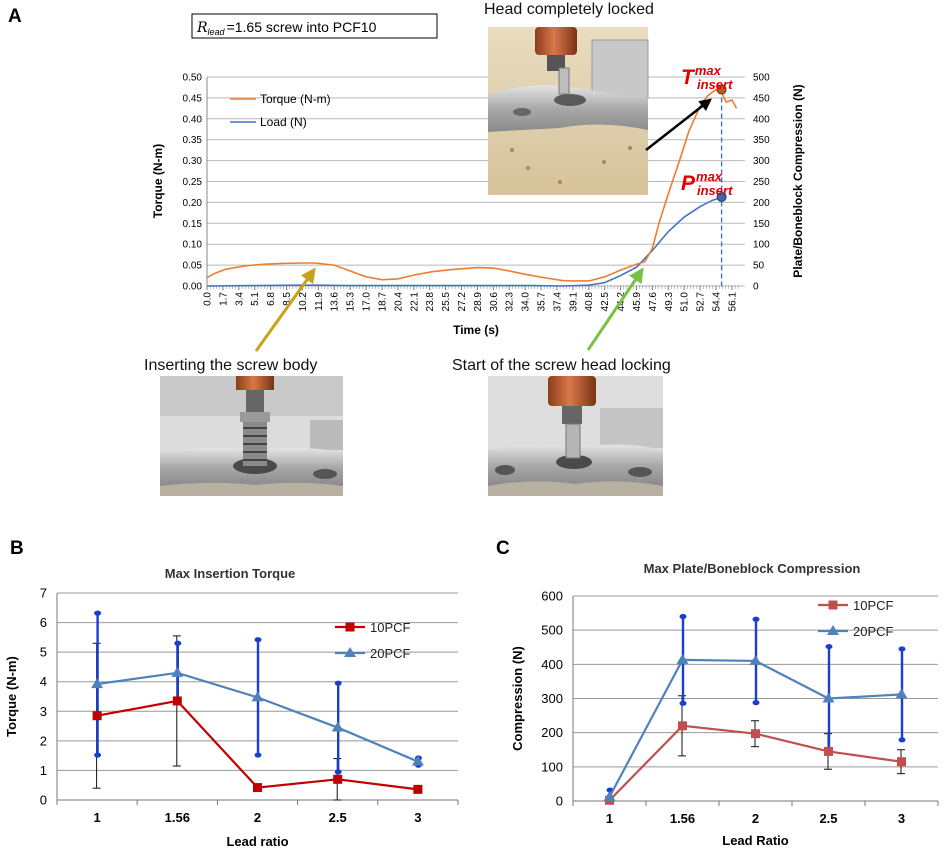 Image resolution: width=948 pixels, height=851 pixels. I want to click on x-tick-label: 47.6, so click(653, 302).